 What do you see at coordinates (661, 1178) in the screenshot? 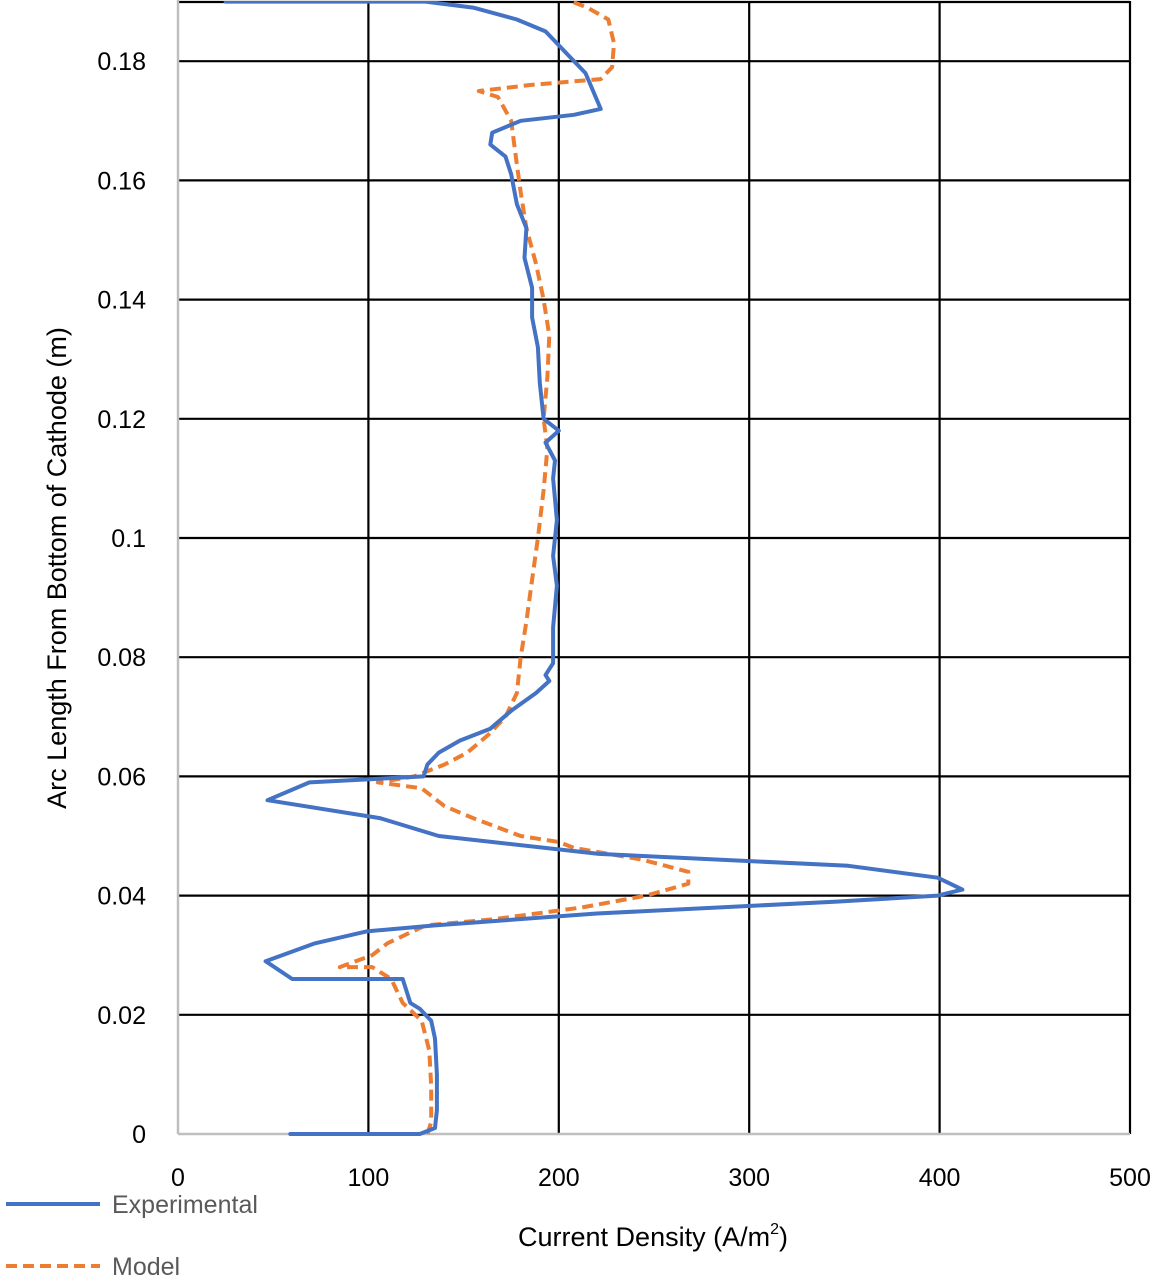
I see `x-tick-labels: 0 100 200 300 400 500` at bounding box center [661, 1178].